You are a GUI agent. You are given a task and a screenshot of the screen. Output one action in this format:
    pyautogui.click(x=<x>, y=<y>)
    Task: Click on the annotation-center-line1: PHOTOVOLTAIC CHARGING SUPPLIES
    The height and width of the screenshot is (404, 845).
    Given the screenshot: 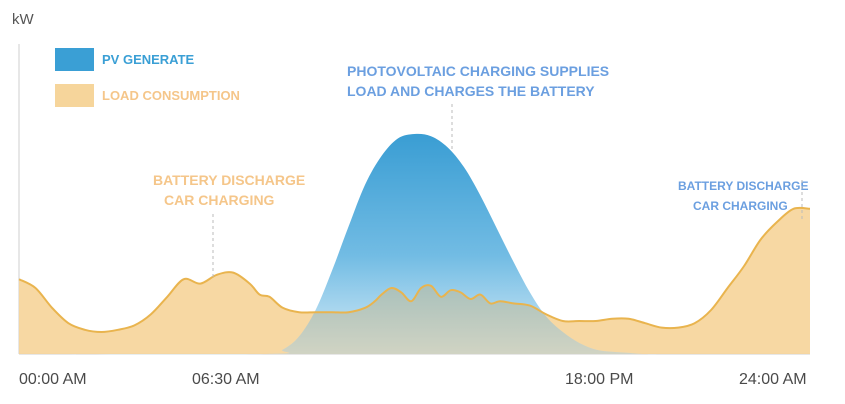 What is the action you would take?
    pyautogui.click(x=478, y=71)
    